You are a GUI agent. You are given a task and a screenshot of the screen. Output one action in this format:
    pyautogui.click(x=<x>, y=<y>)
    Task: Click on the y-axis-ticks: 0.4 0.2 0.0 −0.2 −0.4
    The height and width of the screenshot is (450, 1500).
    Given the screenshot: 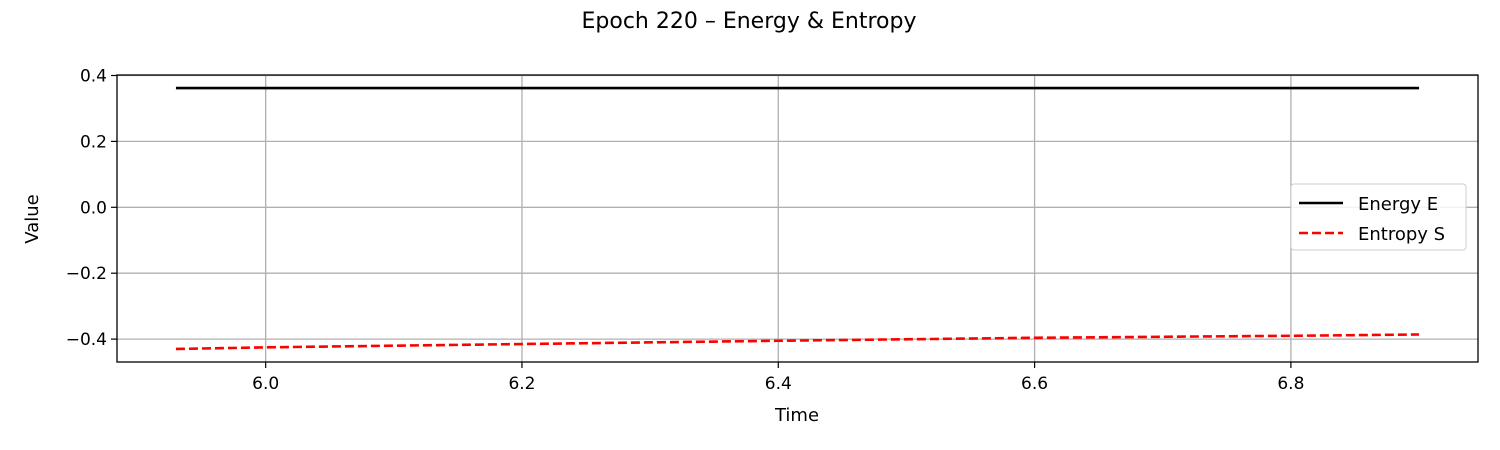 What is the action you would take?
    pyautogui.click(x=91, y=208)
    